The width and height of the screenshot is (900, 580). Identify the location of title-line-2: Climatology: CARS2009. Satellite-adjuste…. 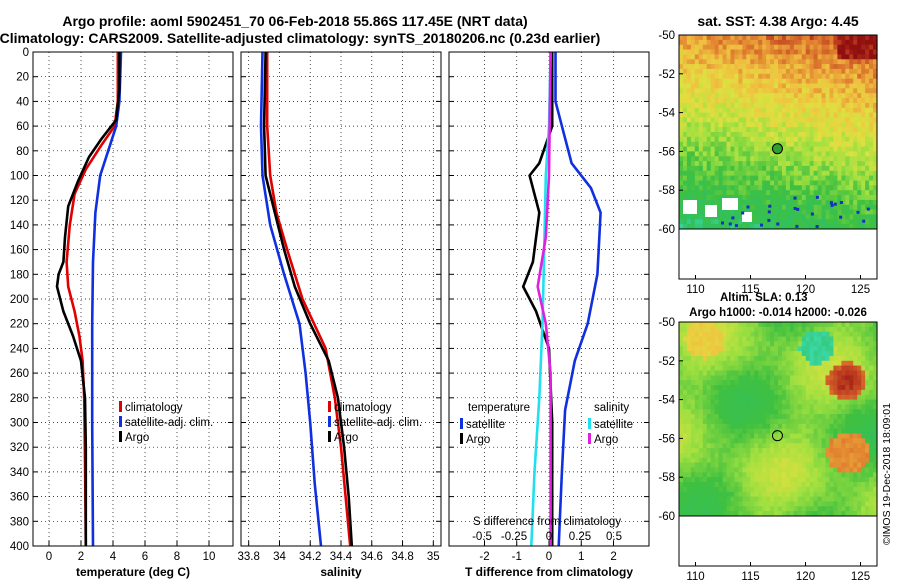
(300, 38).